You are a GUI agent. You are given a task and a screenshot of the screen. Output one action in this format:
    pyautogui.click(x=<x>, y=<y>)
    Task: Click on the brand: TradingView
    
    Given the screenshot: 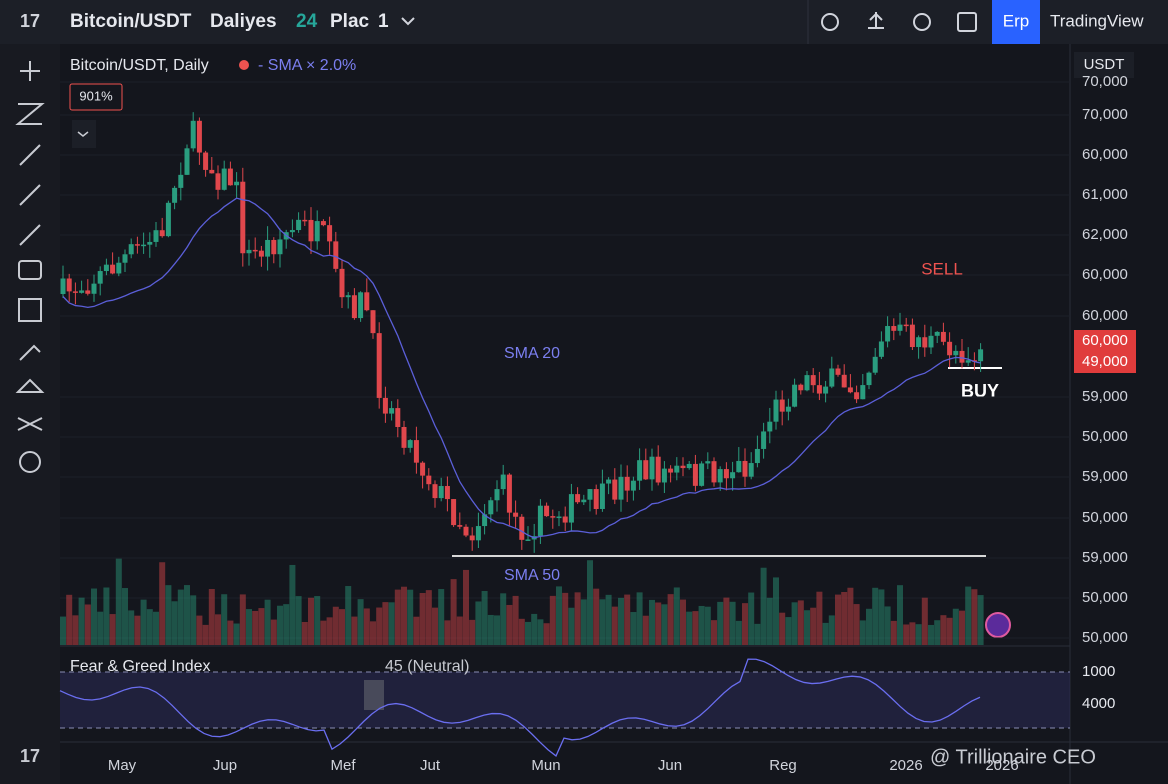 What is the action you would take?
    pyautogui.click(x=1097, y=20)
    